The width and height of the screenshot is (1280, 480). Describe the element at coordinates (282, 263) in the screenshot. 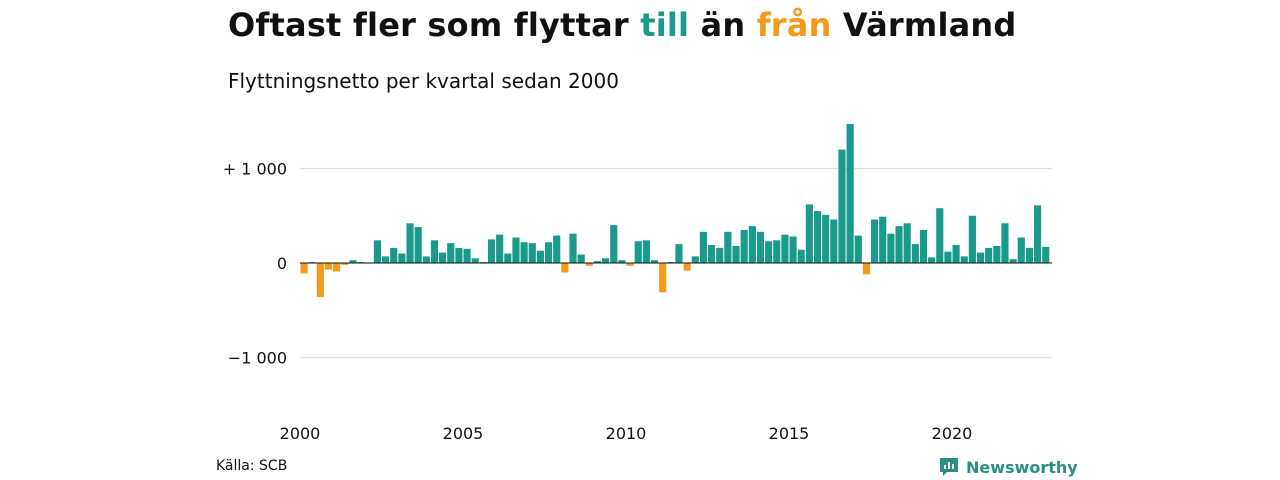

I see `y-tick-label: 0` at that location.